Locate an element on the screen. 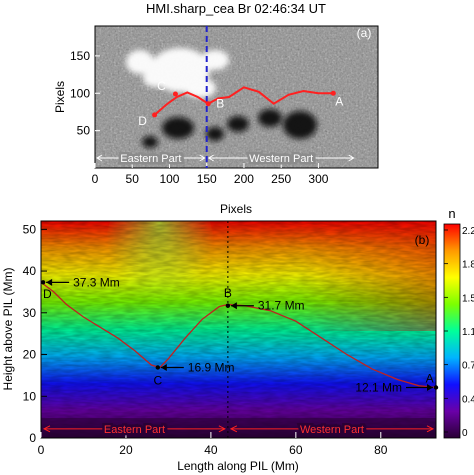 Image resolution: width=474 pixels, height=475 pixels. colorbar-tick-label: 0.7 is located at coordinates (468, 366).